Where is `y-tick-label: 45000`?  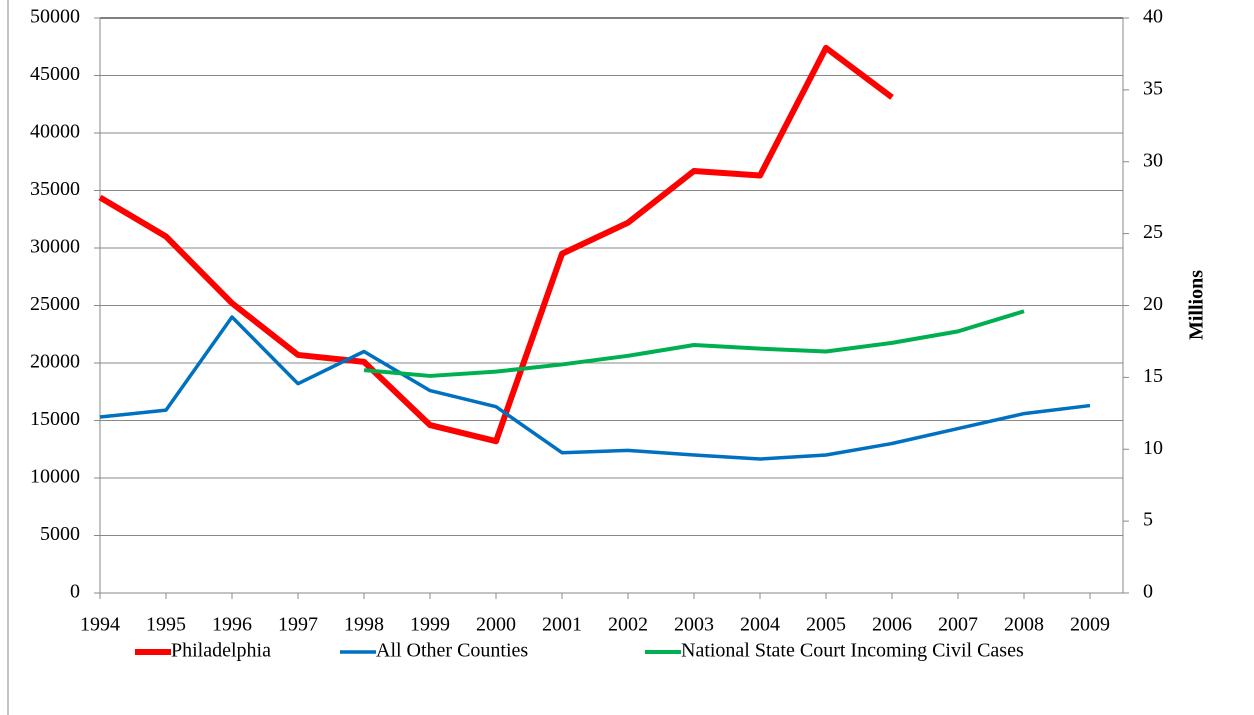 y-tick-label: 45000 is located at coordinates (55, 74).